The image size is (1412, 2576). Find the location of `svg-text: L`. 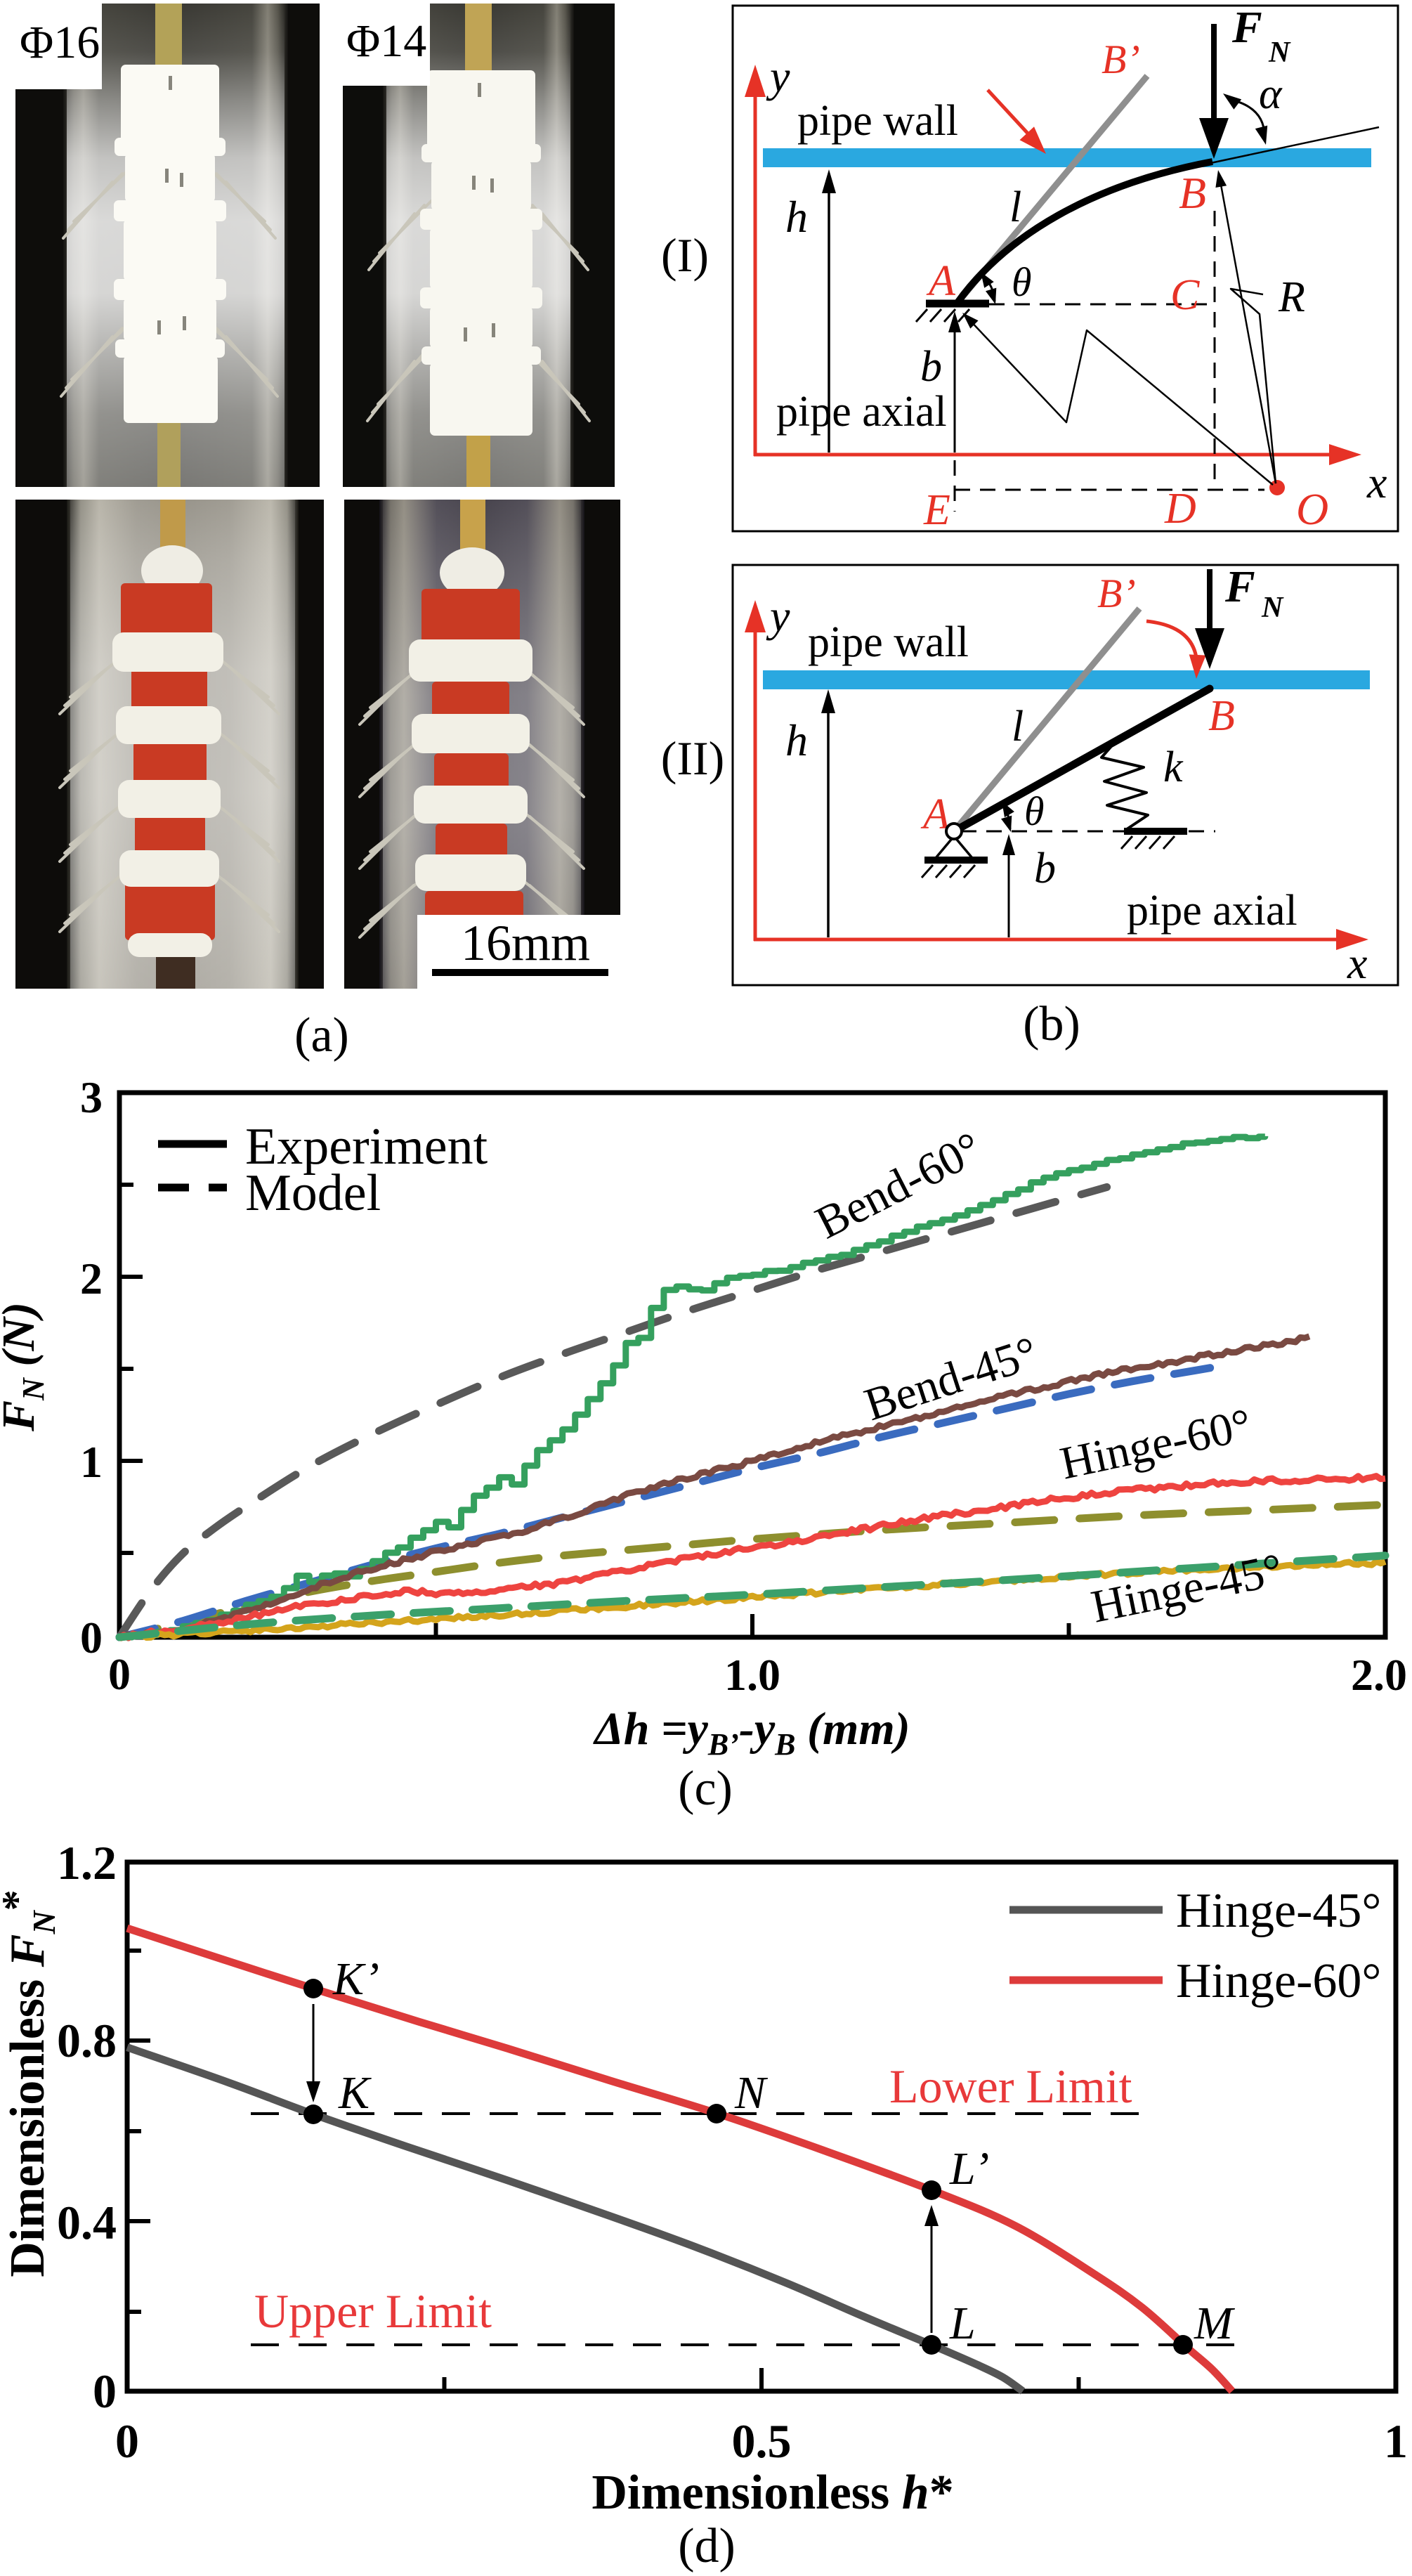

svg-text: L is located at coordinates (963, 2323).